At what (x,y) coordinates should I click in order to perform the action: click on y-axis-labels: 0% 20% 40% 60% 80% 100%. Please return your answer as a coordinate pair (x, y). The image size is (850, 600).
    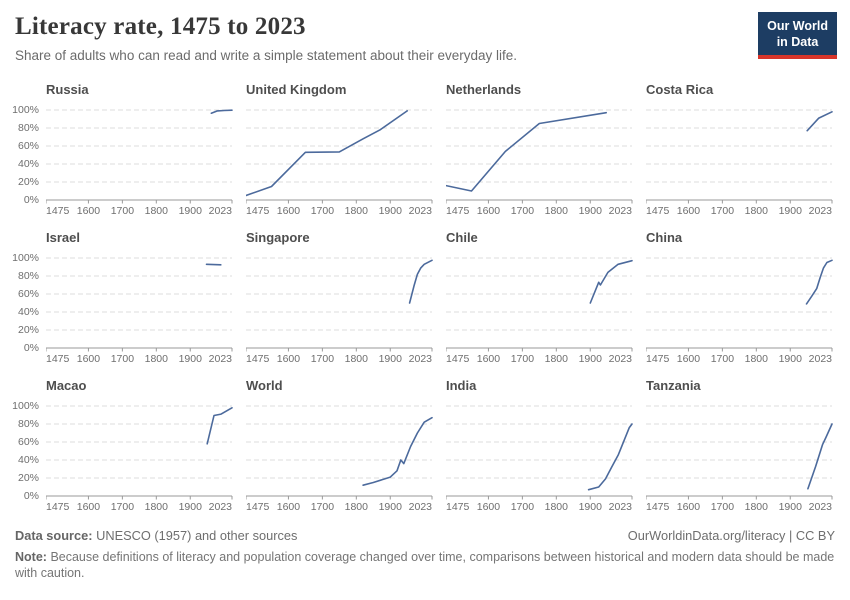
    Looking at the image, I should click on (27, 458).